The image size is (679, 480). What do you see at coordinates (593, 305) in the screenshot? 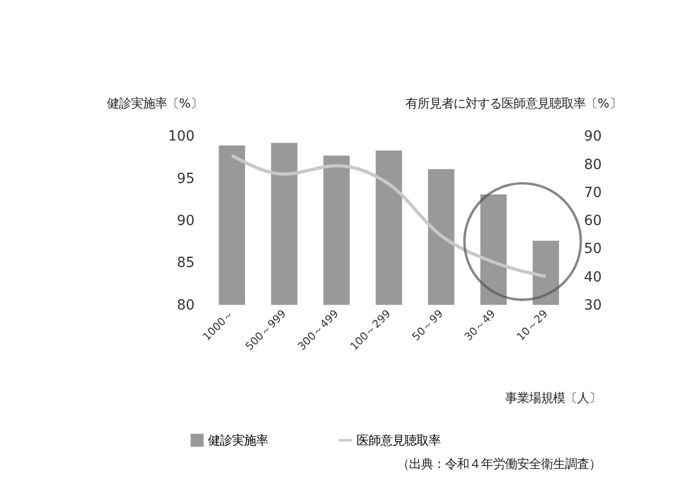
I see `y2-tick-label: 30` at bounding box center [593, 305].